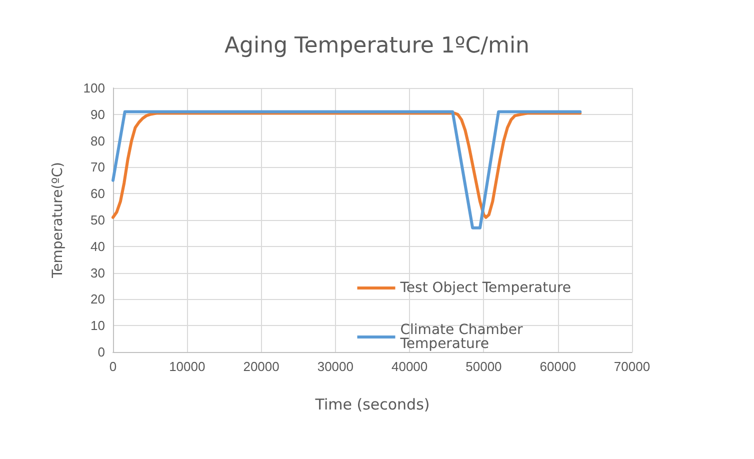 The image size is (754, 459). I want to click on legend-label: Test Object Temperature, so click(485, 288).